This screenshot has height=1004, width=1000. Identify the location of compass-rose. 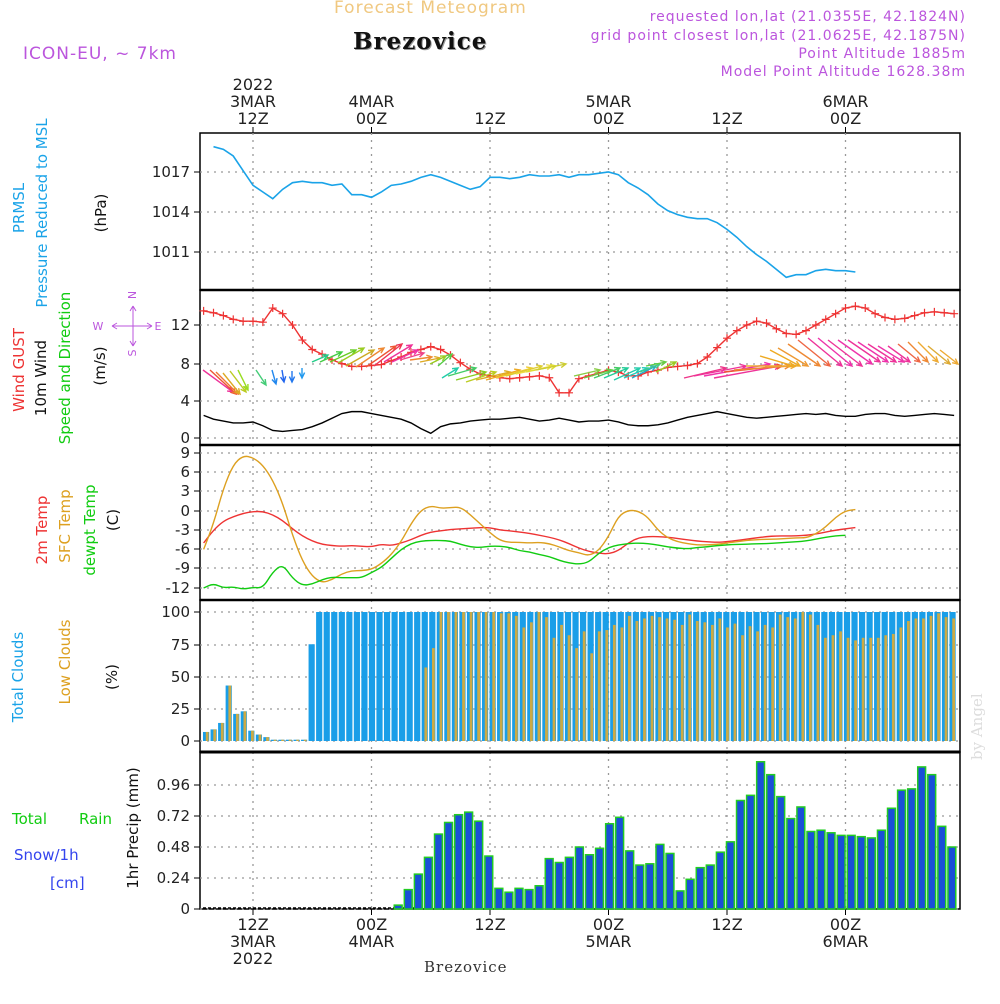
(132, 326).